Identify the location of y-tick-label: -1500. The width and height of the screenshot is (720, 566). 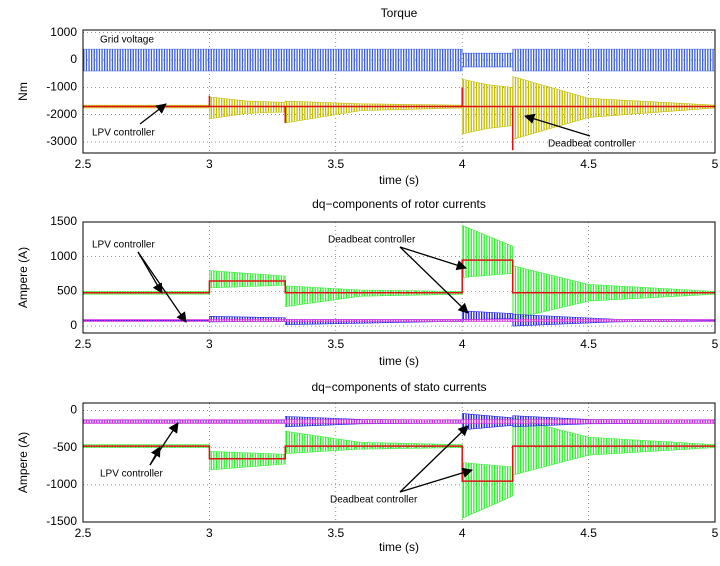
(61, 521).